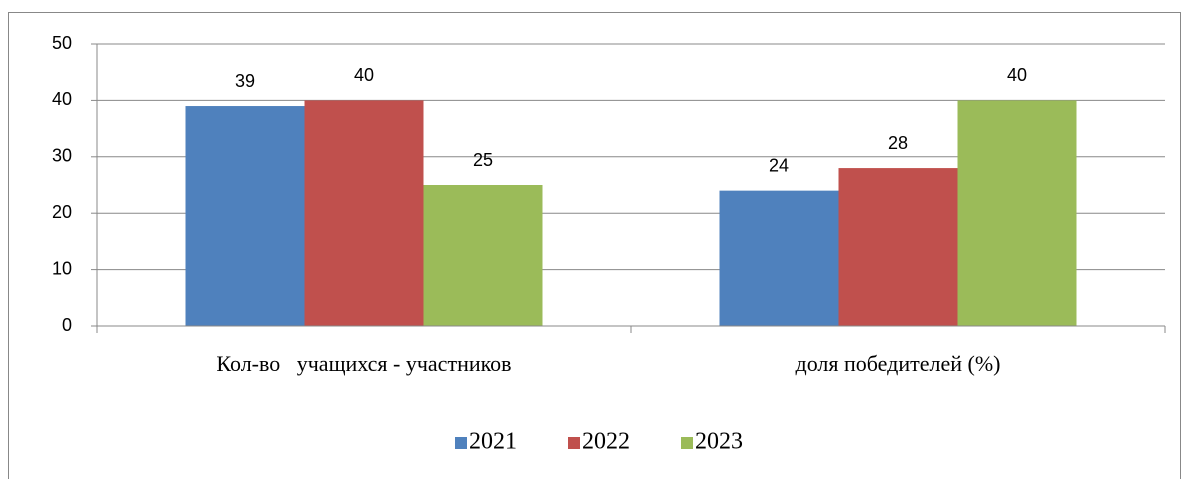  I want to click on y-tick-label: 40, so click(62, 99).